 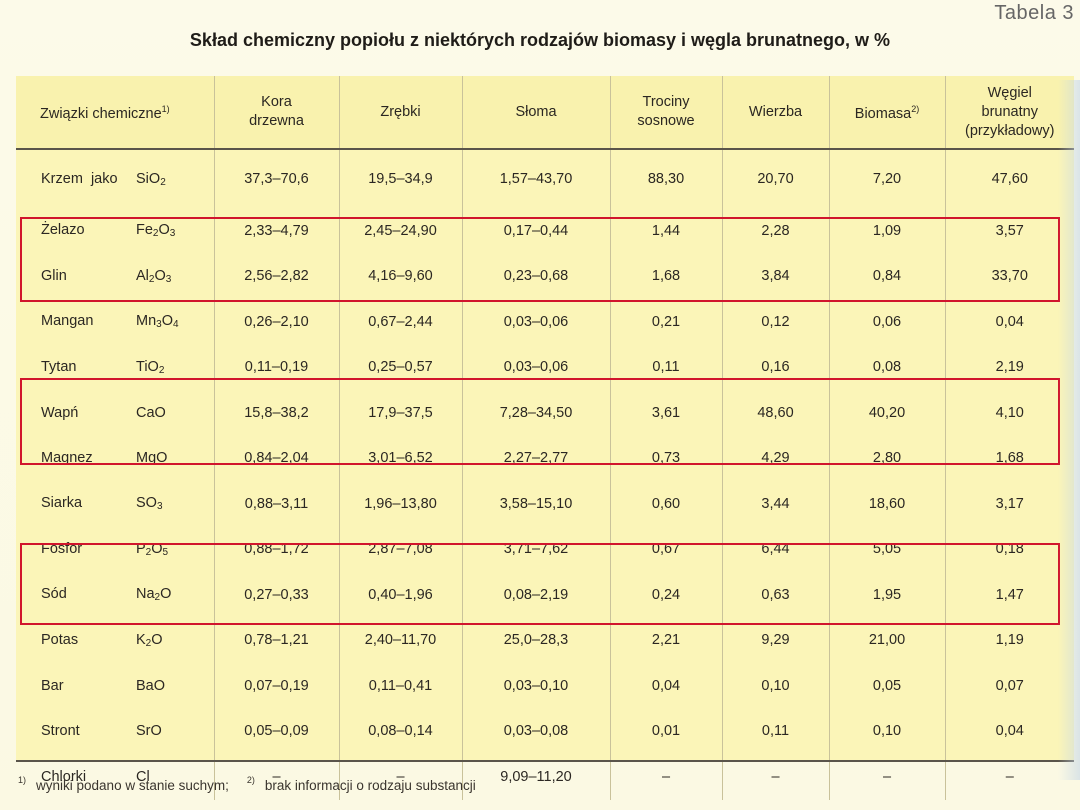 What do you see at coordinates (535, 640) in the screenshot?
I see `value-cell-sloma: 25,0–28,3` at bounding box center [535, 640].